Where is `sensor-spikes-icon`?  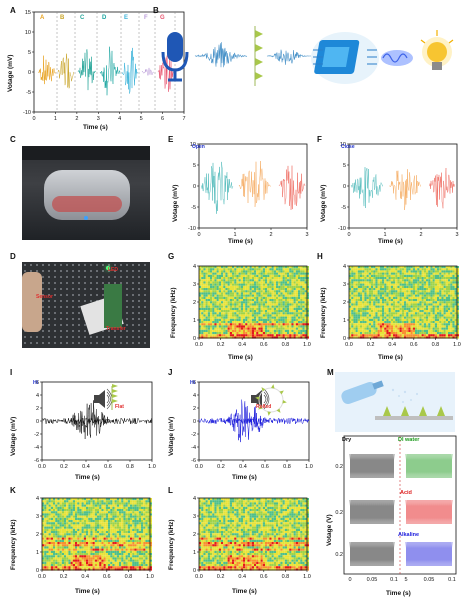
sensor-spikes-icon is located at coordinates (258, 56).